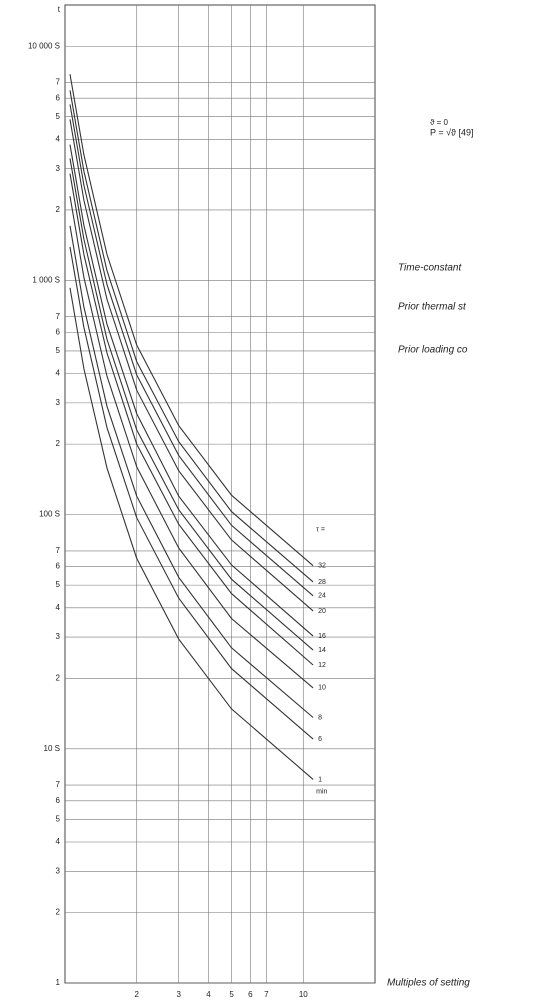 This screenshot has width=540, height=1005. I want to click on curve-label: 10, so click(322, 688).